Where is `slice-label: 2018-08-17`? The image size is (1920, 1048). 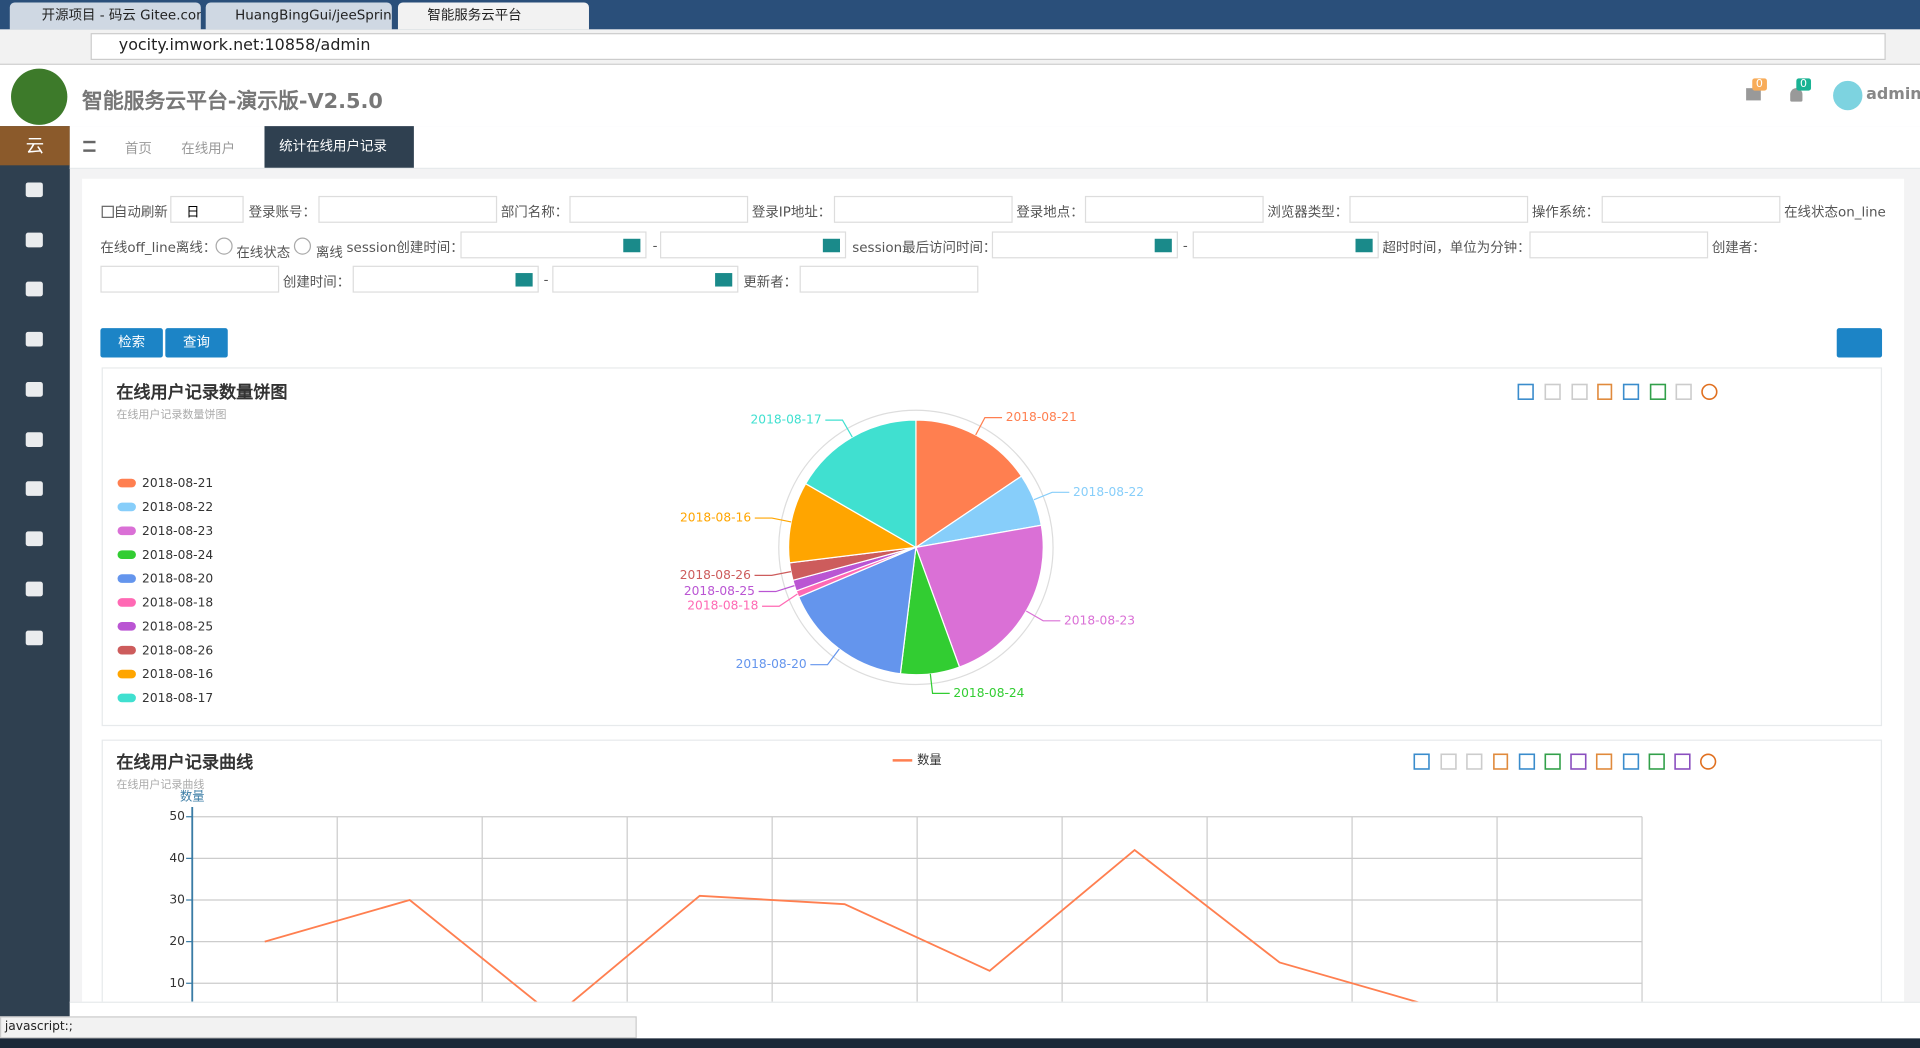
slice-label: 2018-08-17 is located at coordinates (786, 420).